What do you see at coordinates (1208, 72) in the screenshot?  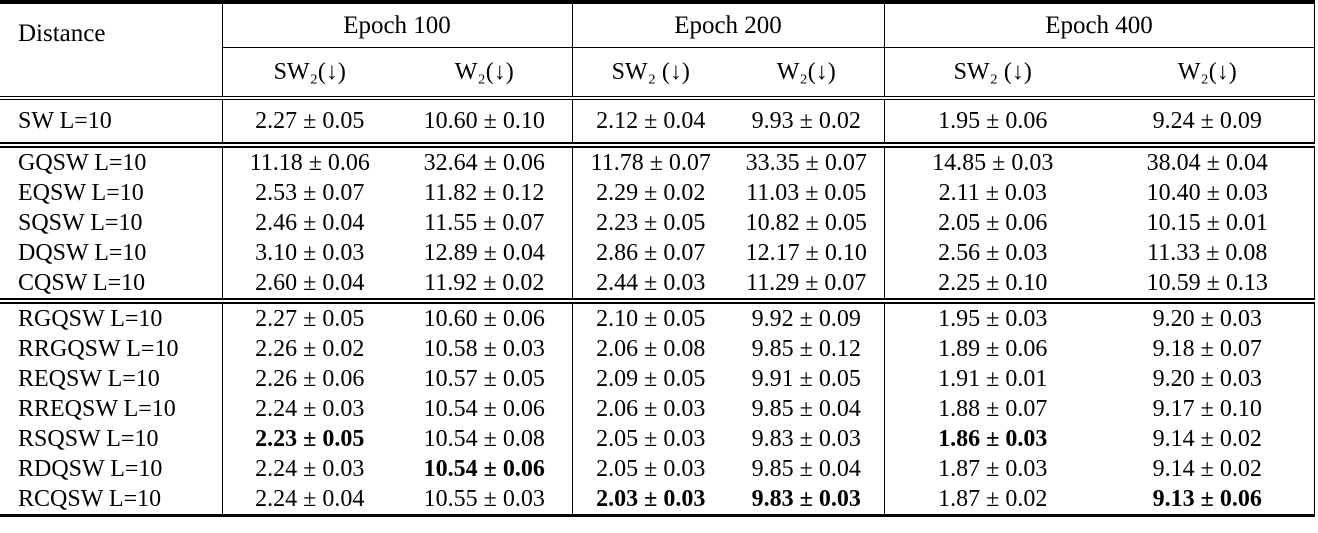 I see `w2-epoch400-header: W₂(↓)` at bounding box center [1208, 72].